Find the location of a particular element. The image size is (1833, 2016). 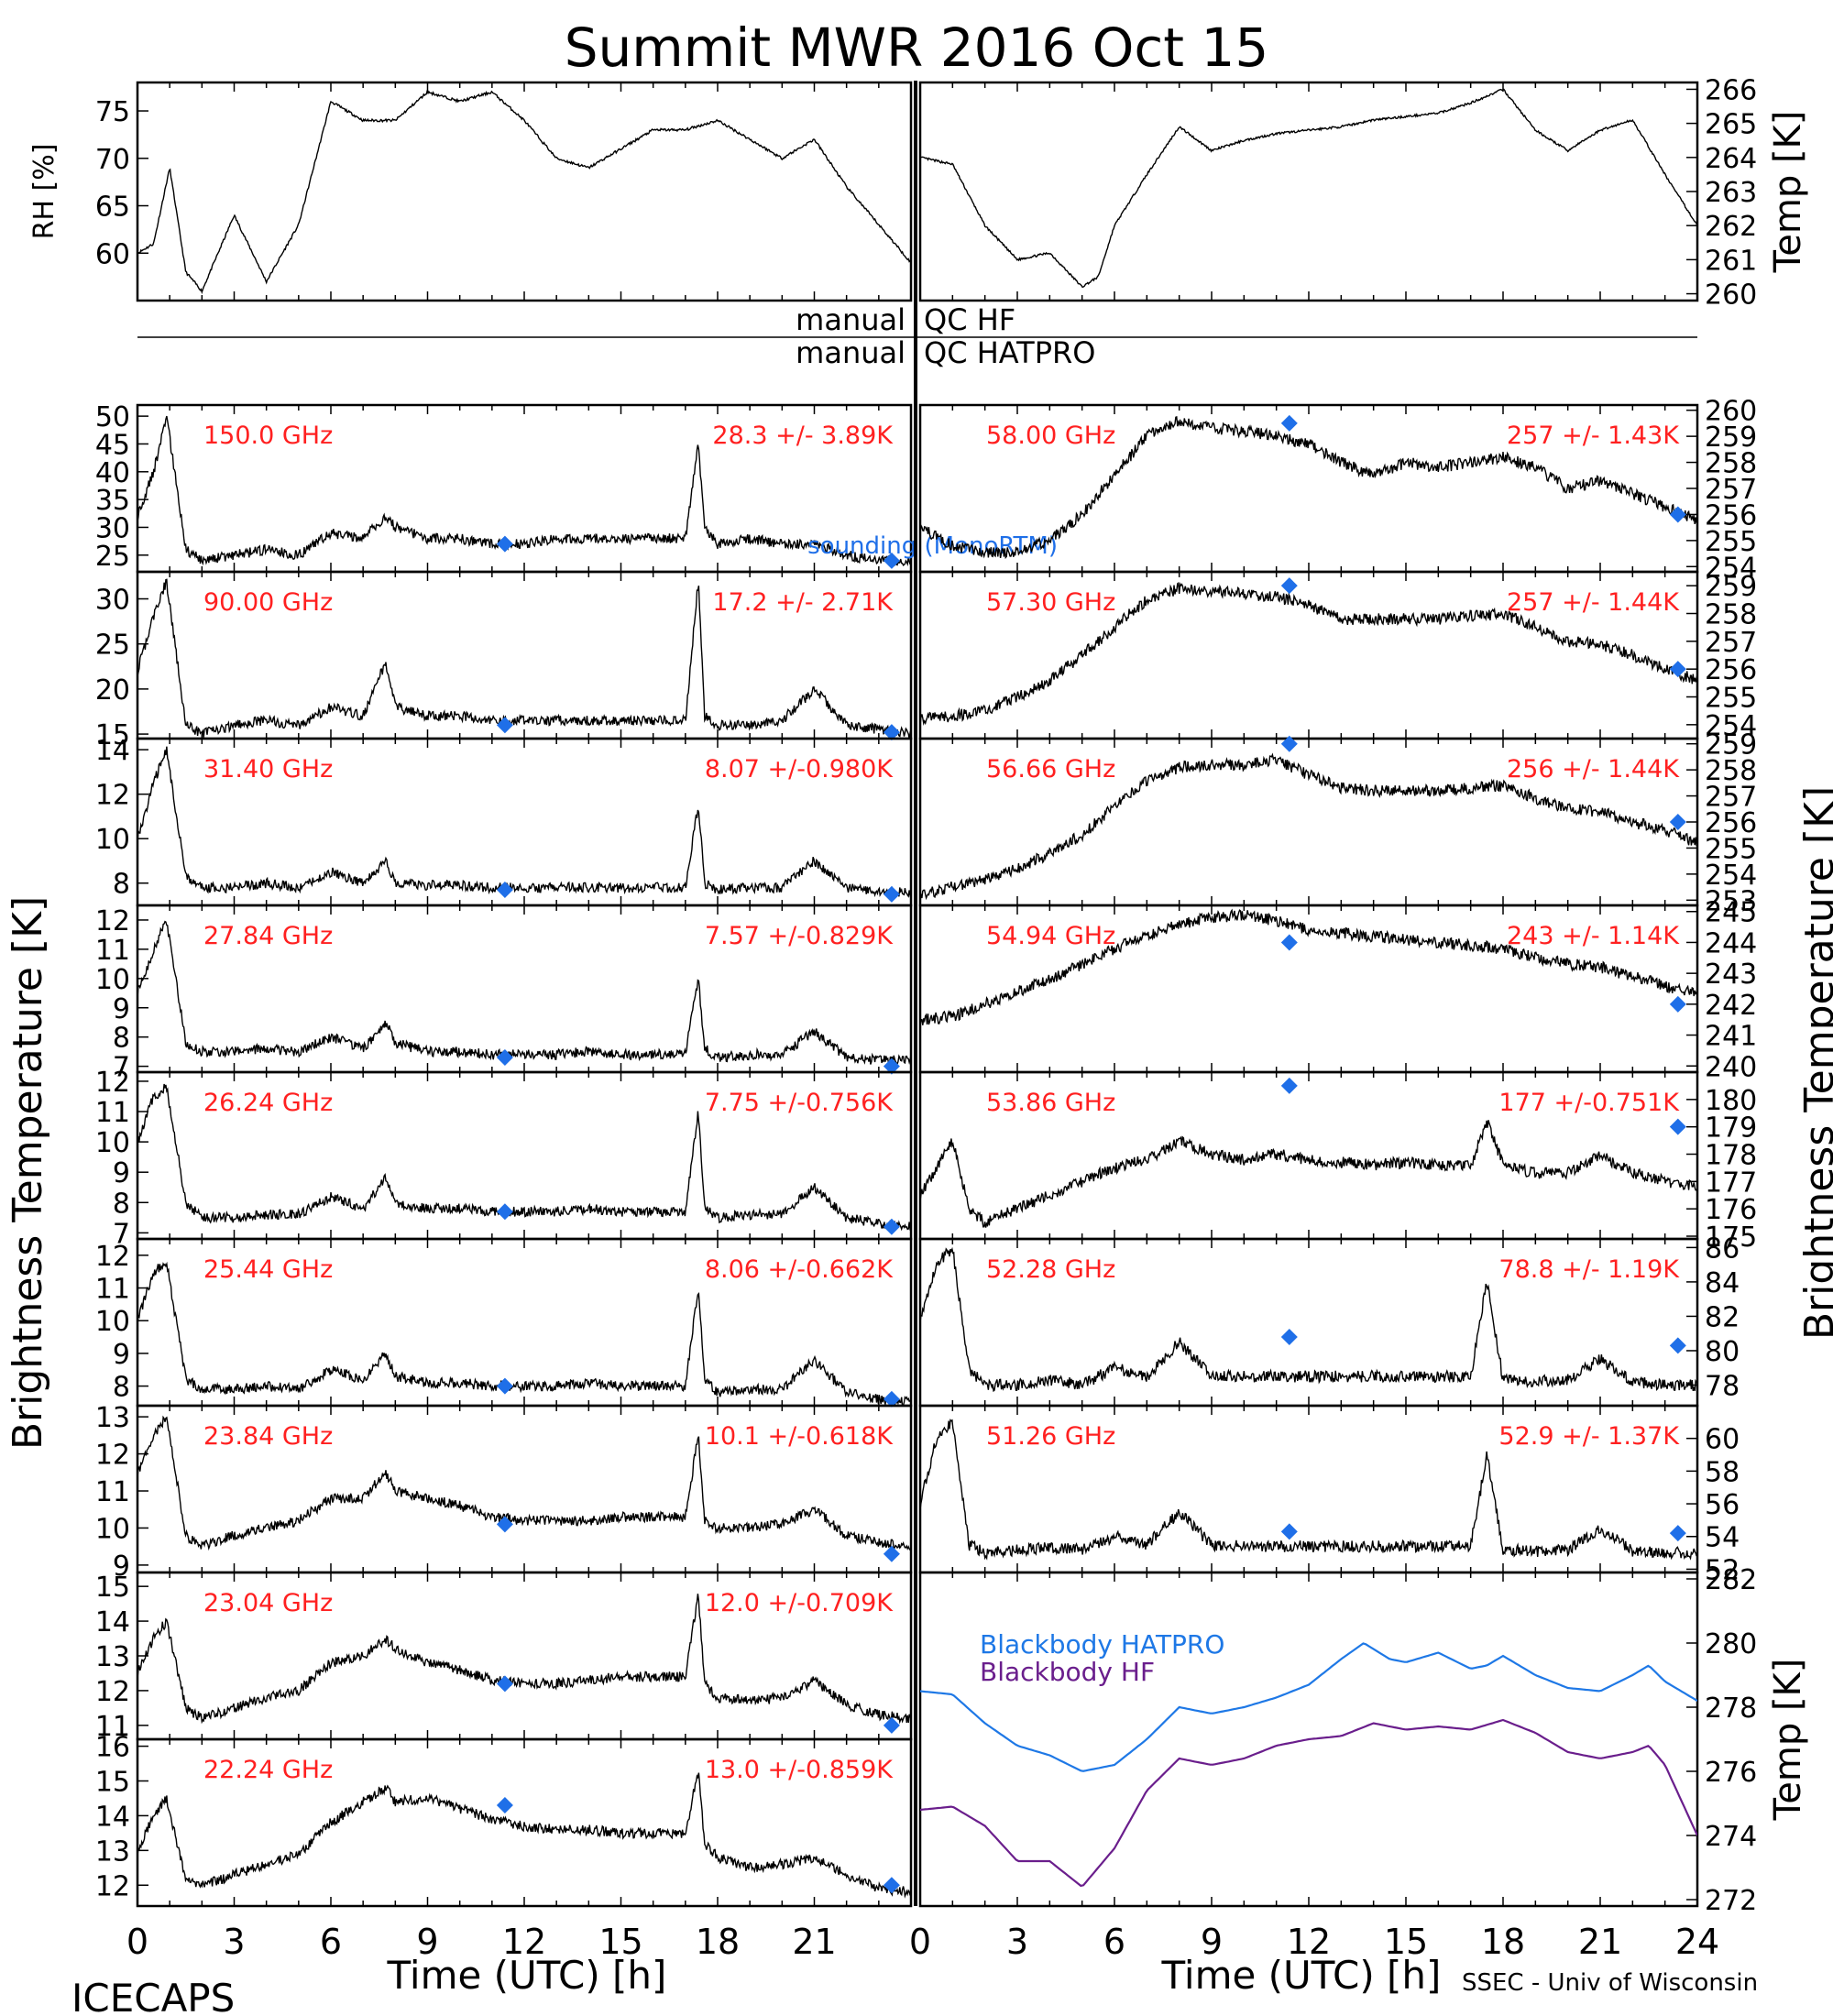

y-tick-label: 179 is located at coordinates (1731, 1128).